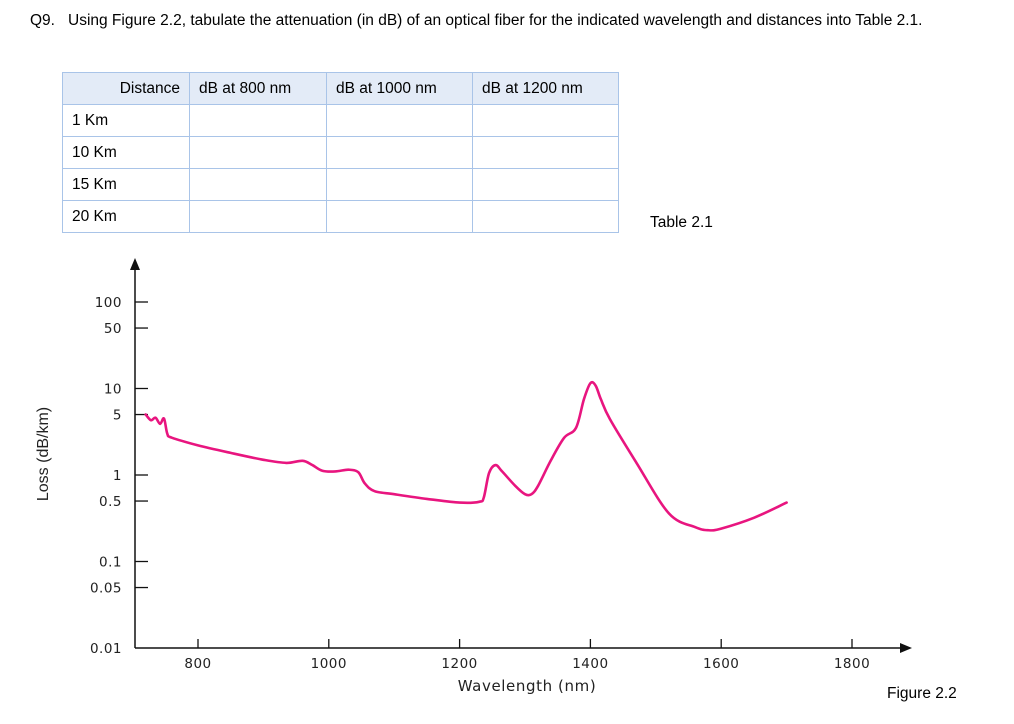 The image size is (1014, 724). I want to click on y-tick-label: 0.01, so click(106, 649).